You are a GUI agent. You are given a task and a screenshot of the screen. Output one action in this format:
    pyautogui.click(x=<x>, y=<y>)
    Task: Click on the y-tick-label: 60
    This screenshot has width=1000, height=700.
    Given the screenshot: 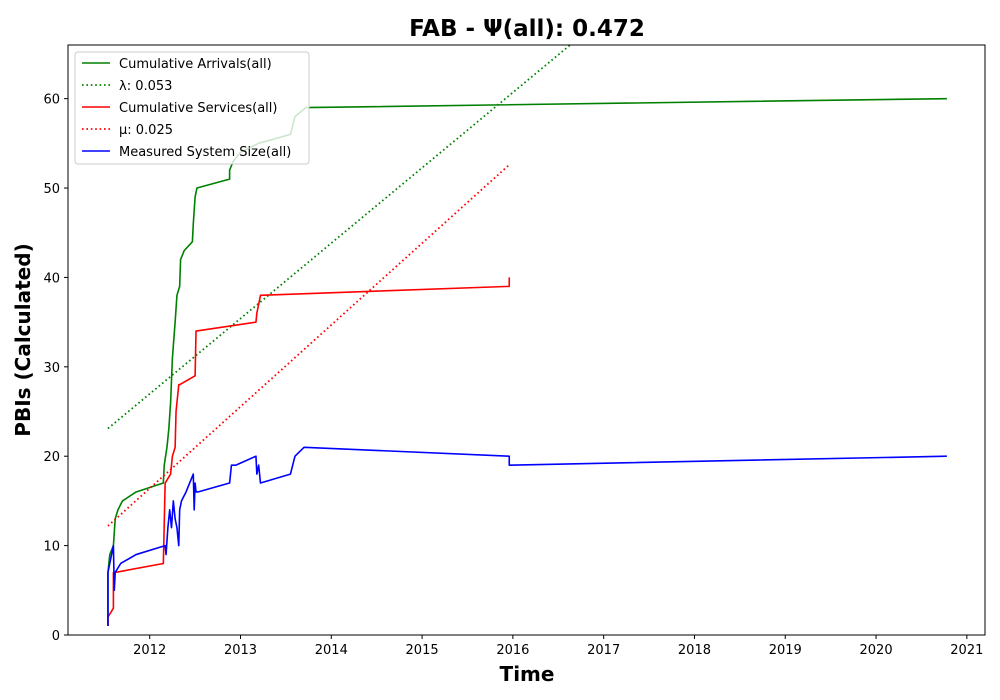 What is the action you would take?
    pyautogui.click(x=51, y=100)
    